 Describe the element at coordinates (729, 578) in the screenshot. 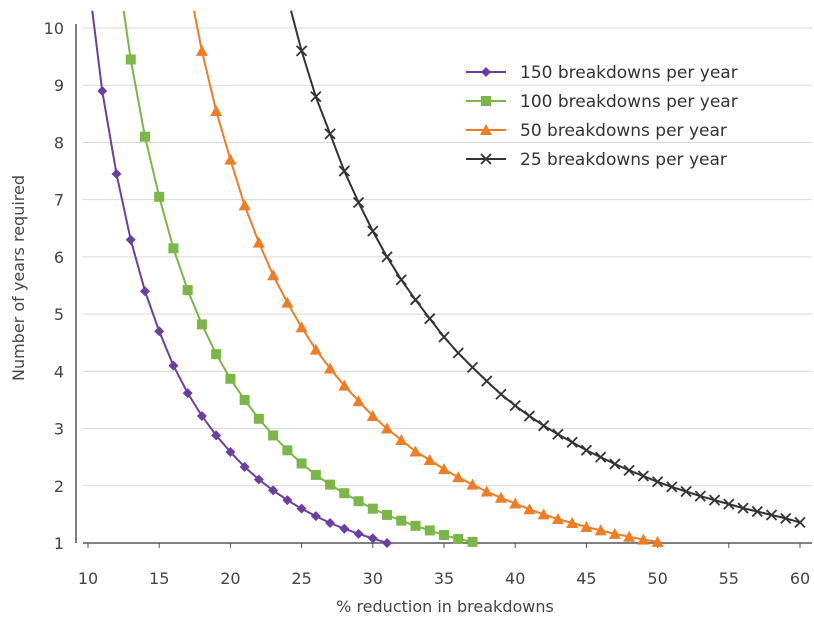

I see `x-tick-label: 55` at that location.